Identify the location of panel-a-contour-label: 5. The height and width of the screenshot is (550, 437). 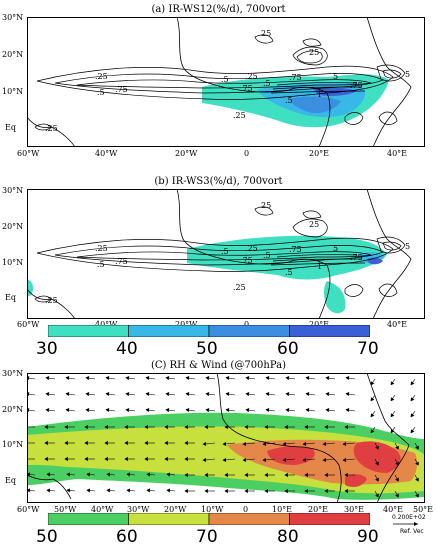
(407, 74).